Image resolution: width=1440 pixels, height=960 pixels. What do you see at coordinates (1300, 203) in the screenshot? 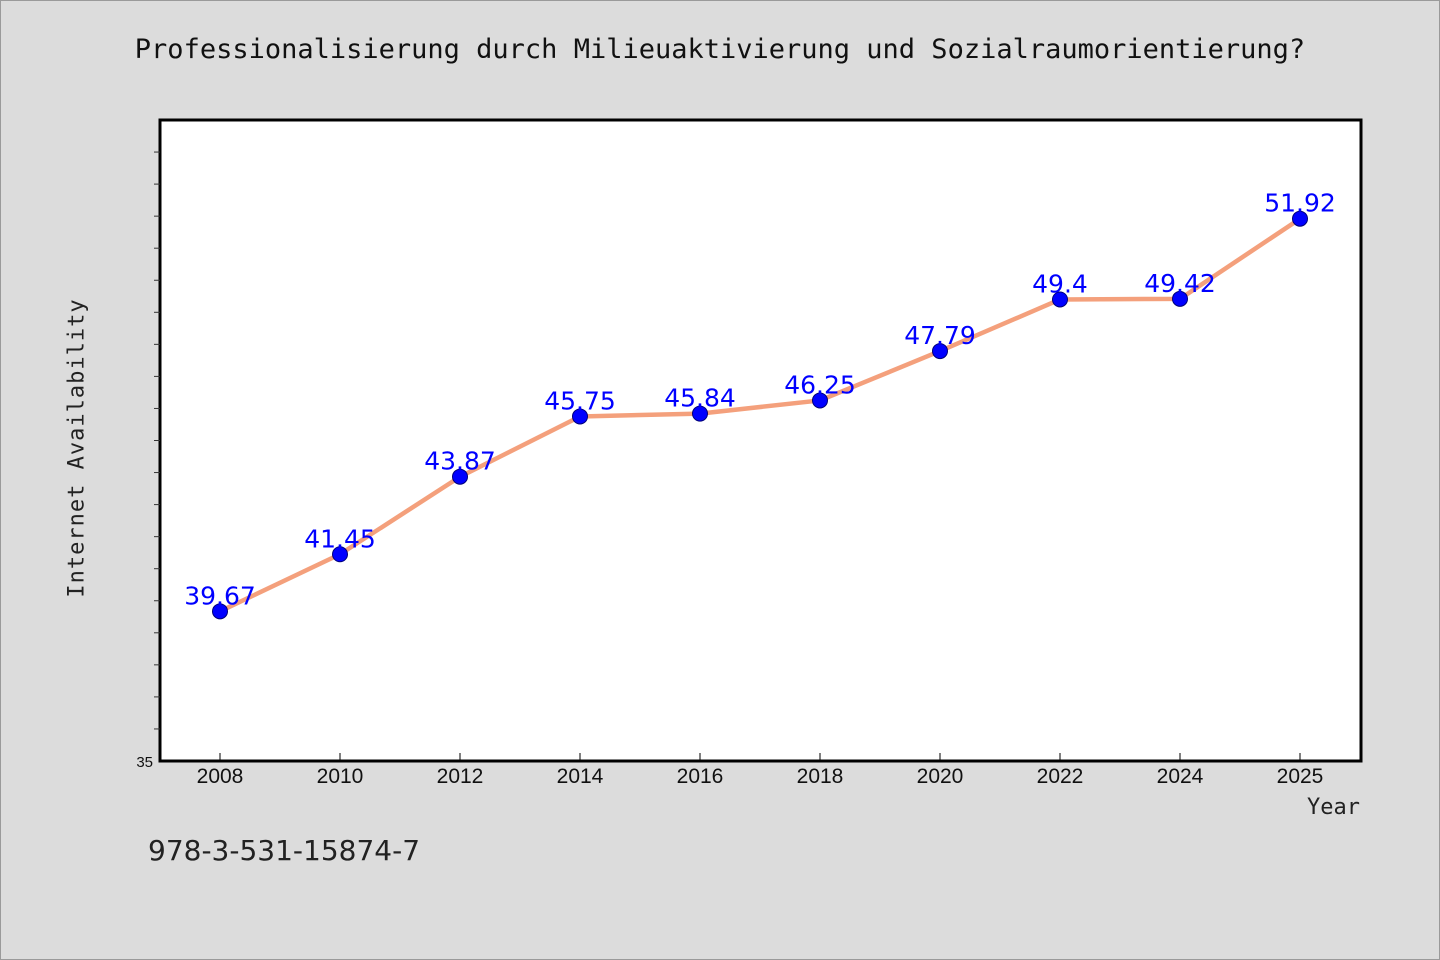
I see `data-label: 51.92` at bounding box center [1300, 203].